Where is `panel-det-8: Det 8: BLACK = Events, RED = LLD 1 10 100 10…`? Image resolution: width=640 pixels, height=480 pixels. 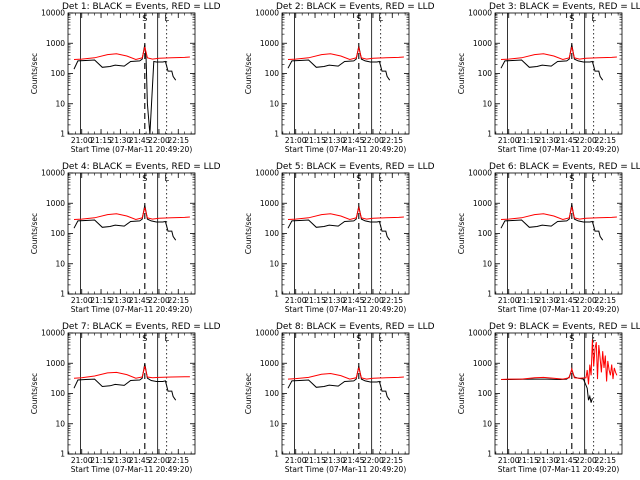 panel-det-8: Det 8: BLACK = Events, RED = LLD 1 10 100 10… is located at coordinates (339, 398).